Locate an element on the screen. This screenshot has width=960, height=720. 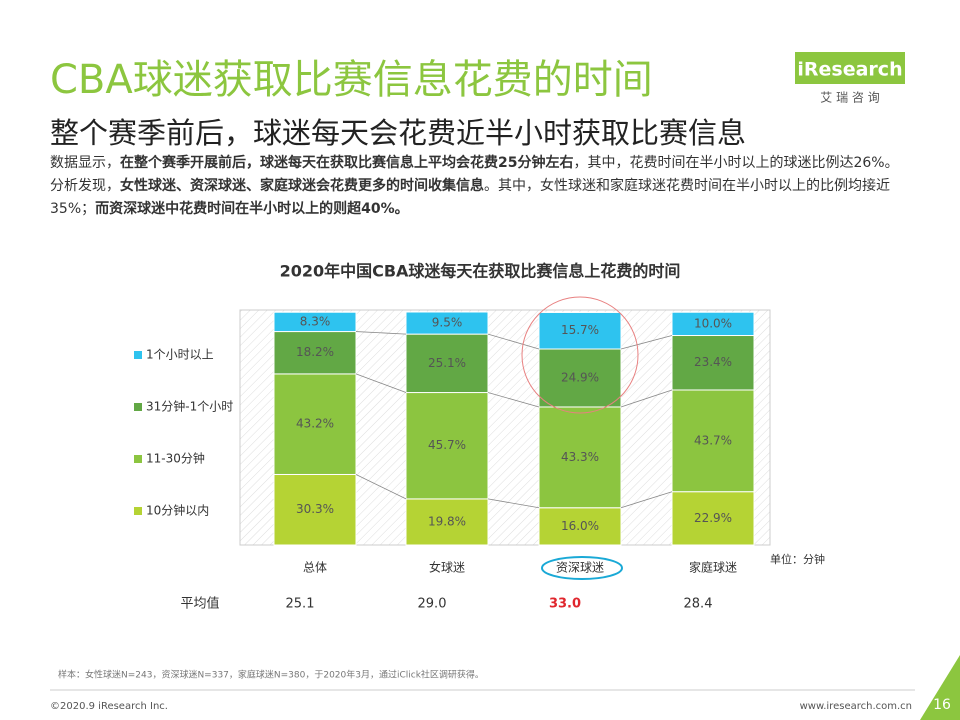
logo-box is located at coordinates (850, 68).